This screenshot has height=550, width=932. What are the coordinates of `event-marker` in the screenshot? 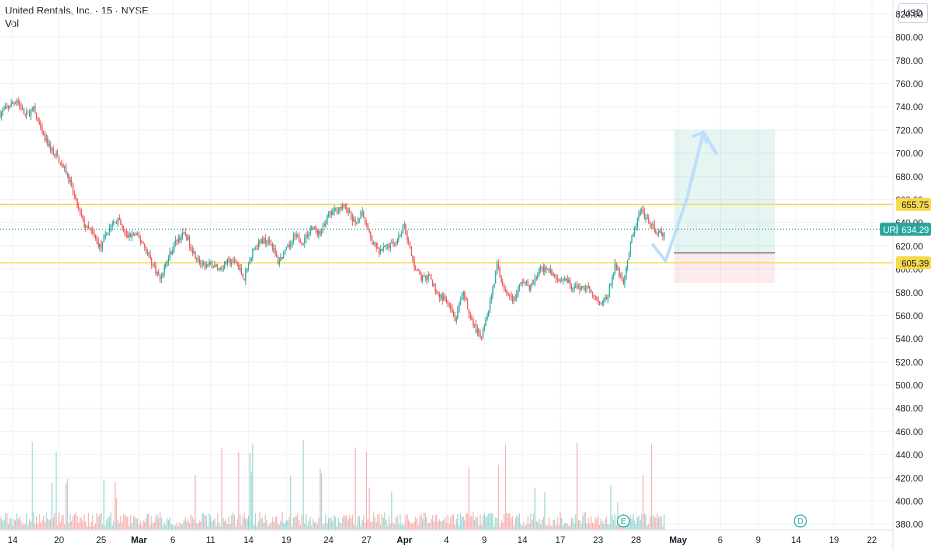 It's located at (623, 521).